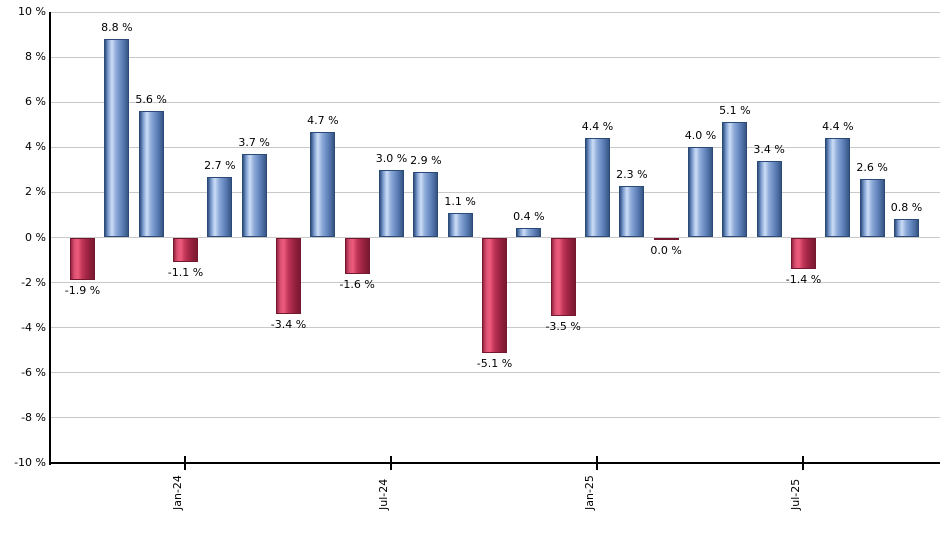  Describe the element at coordinates (117, 28) in the screenshot. I see `bar-value-label: 8.8 %` at that location.